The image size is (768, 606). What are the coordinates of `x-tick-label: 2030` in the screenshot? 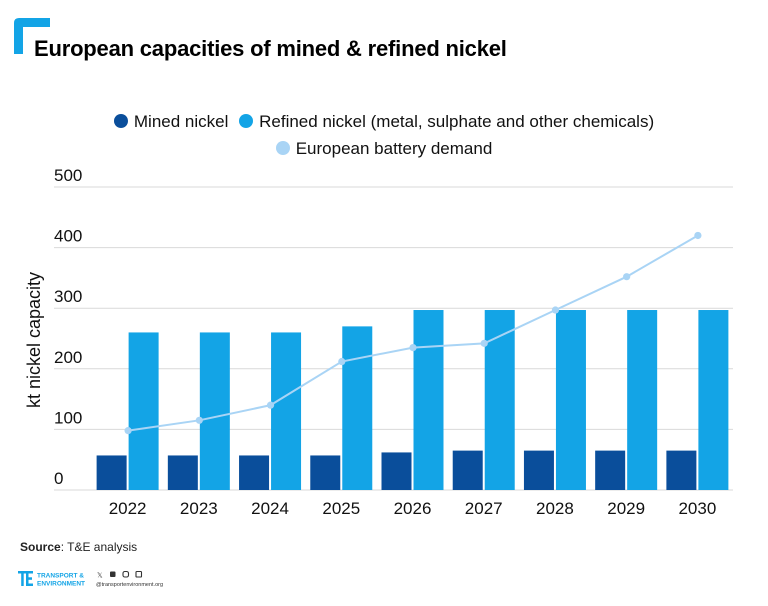 It's located at (697, 508).